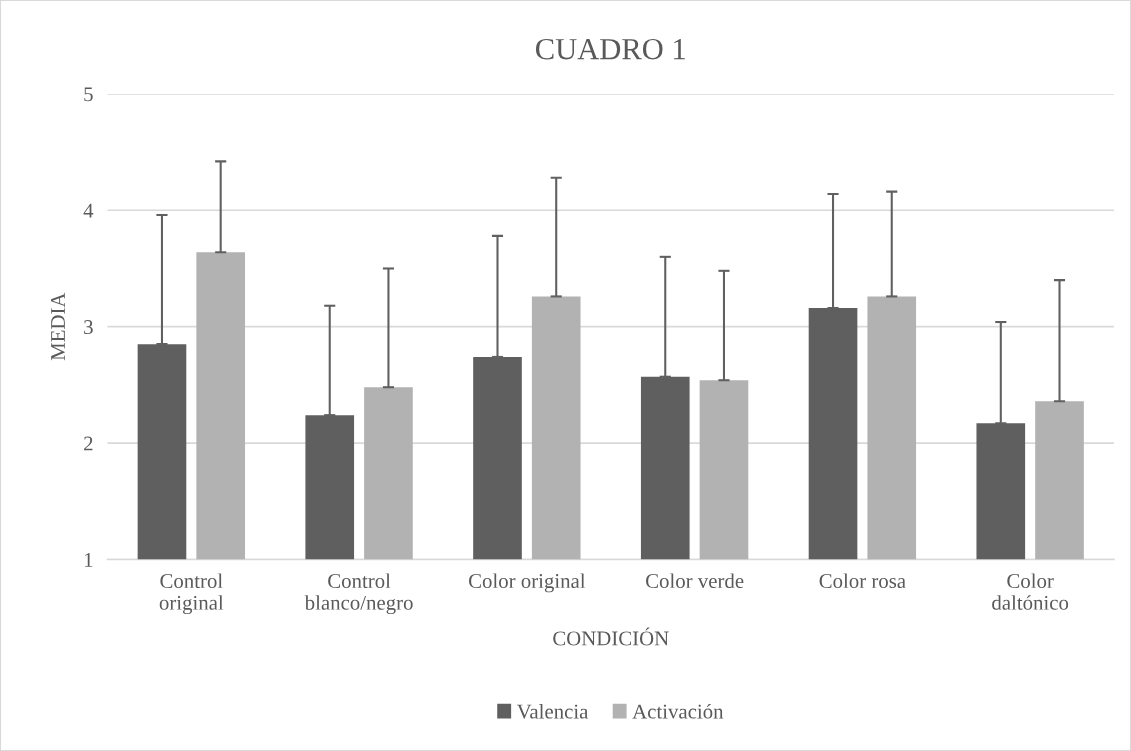  Describe the element at coordinates (358, 594) in the screenshot. I see `x-tick-label: Control blanco/negro` at that location.